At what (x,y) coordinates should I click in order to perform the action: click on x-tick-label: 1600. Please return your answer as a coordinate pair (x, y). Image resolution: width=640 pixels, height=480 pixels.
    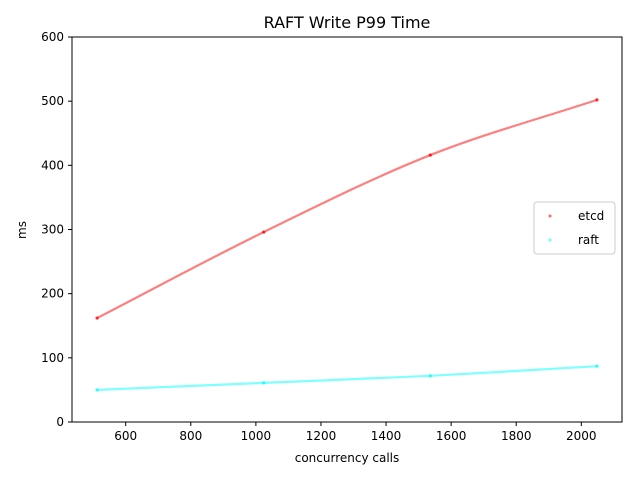
    Looking at the image, I should click on (451, 436).